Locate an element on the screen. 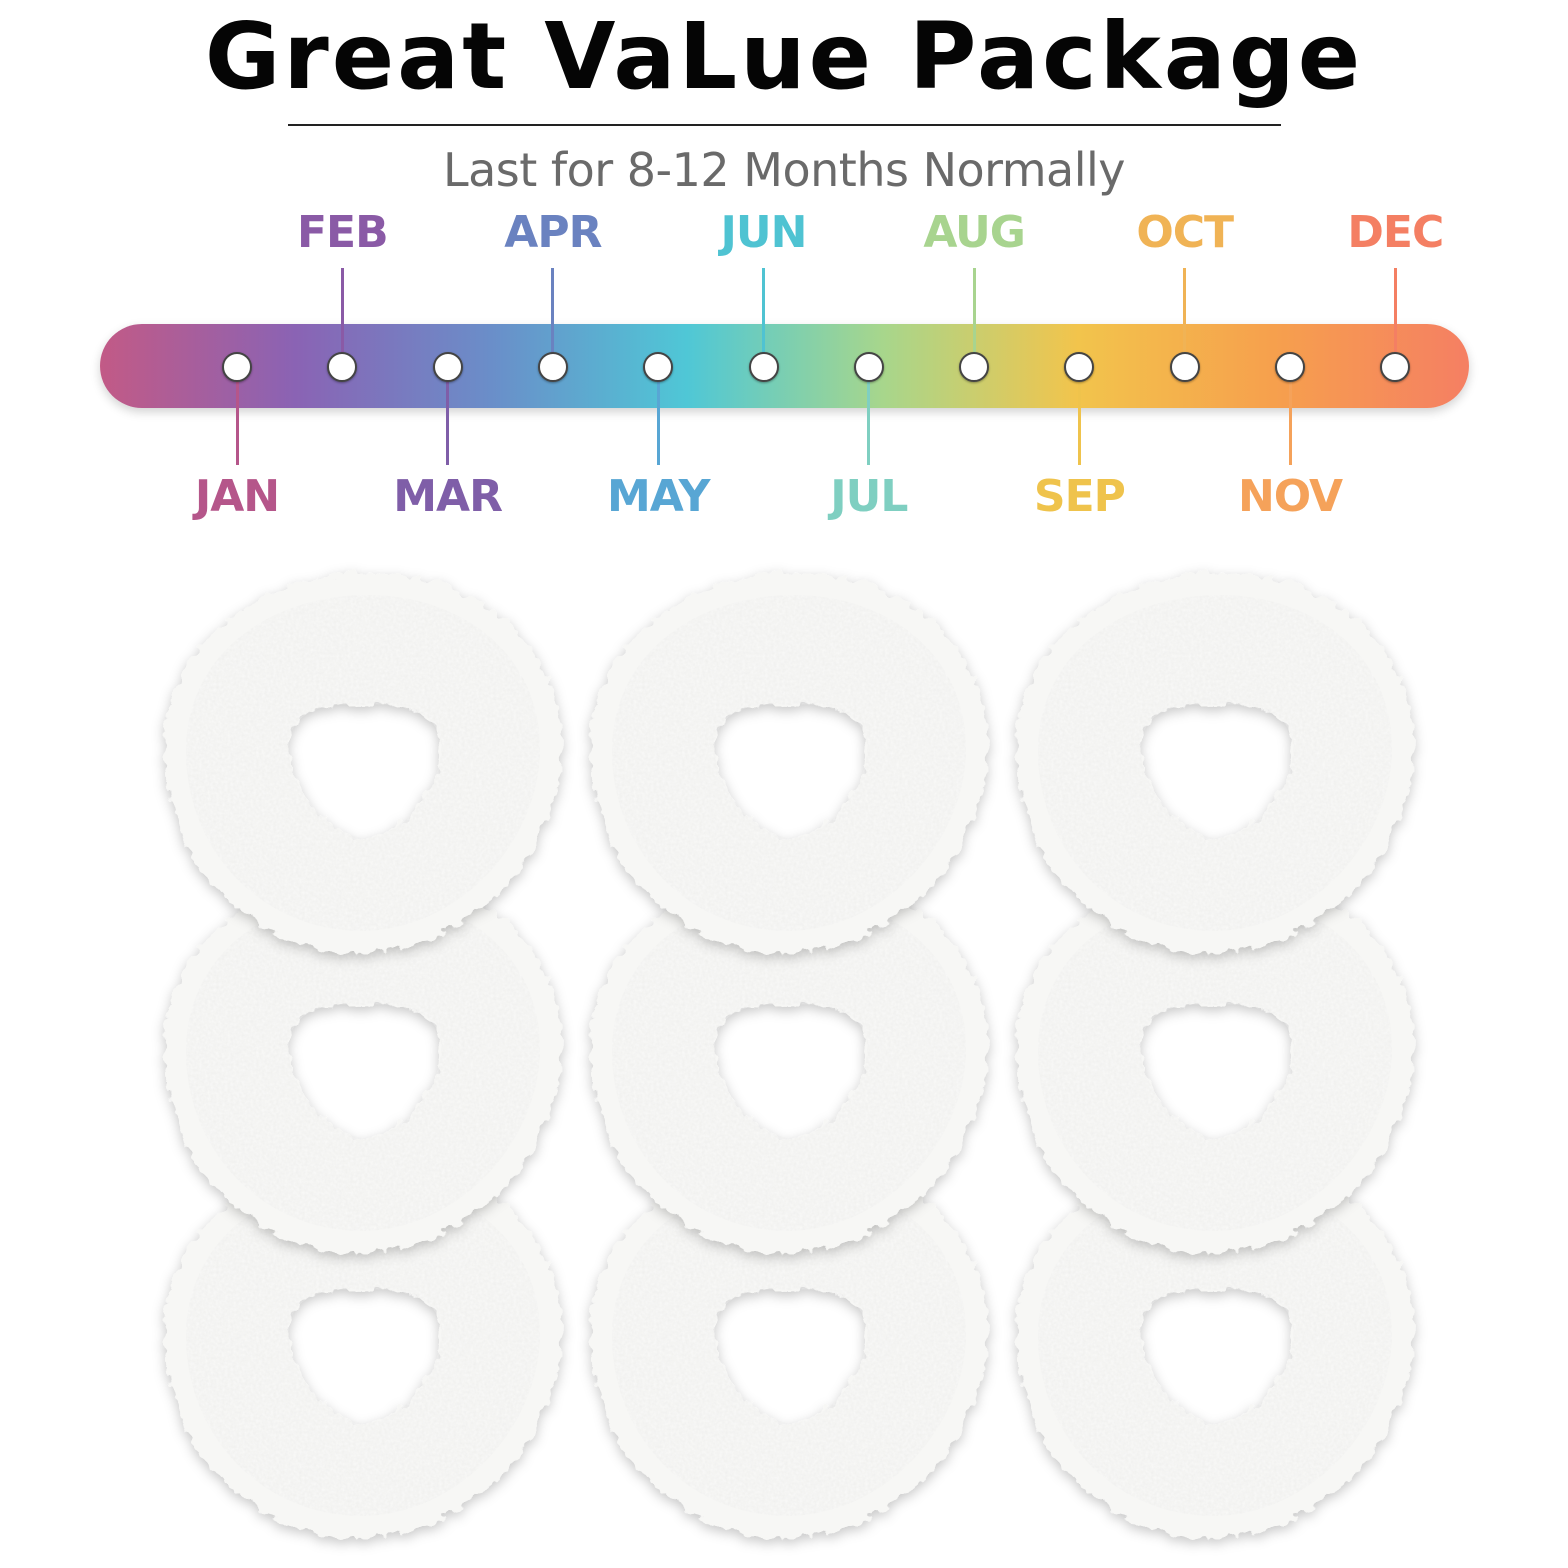 This screenshot has height=1568, width=1568. month-label-aug: AUG is located at coordinates (974, 232).